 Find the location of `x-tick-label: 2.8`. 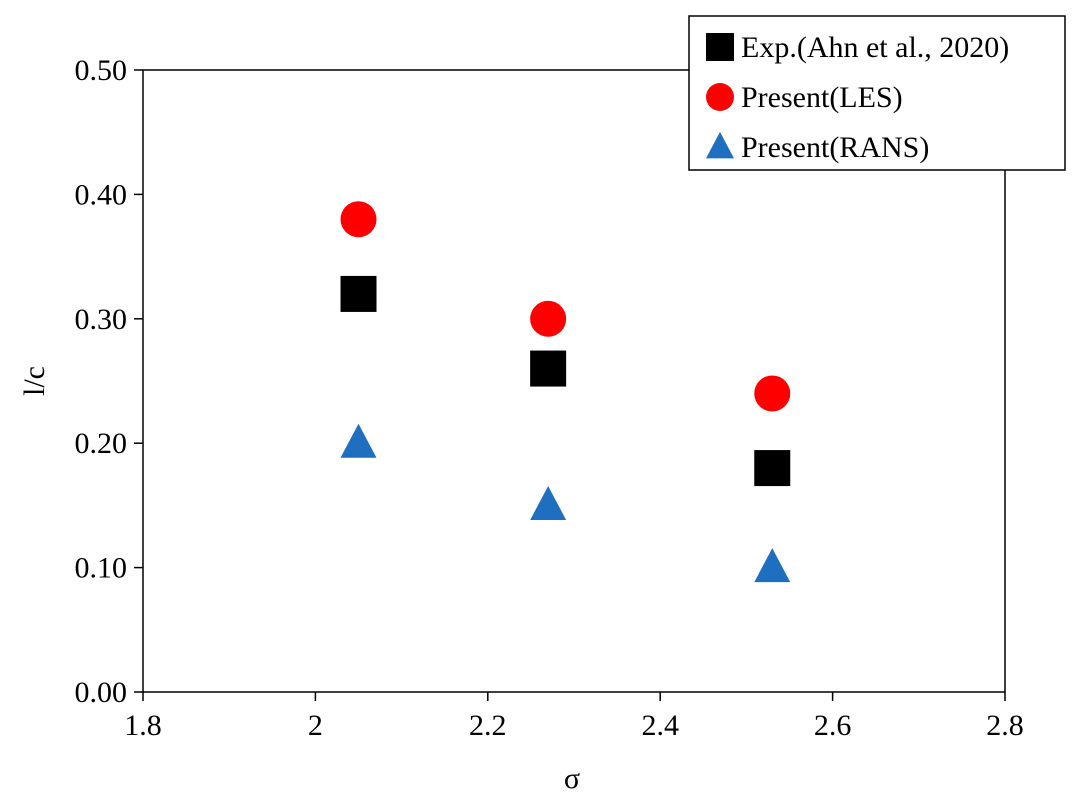

x-tick-label: 2.8 is located at coordinates (1005, 725).